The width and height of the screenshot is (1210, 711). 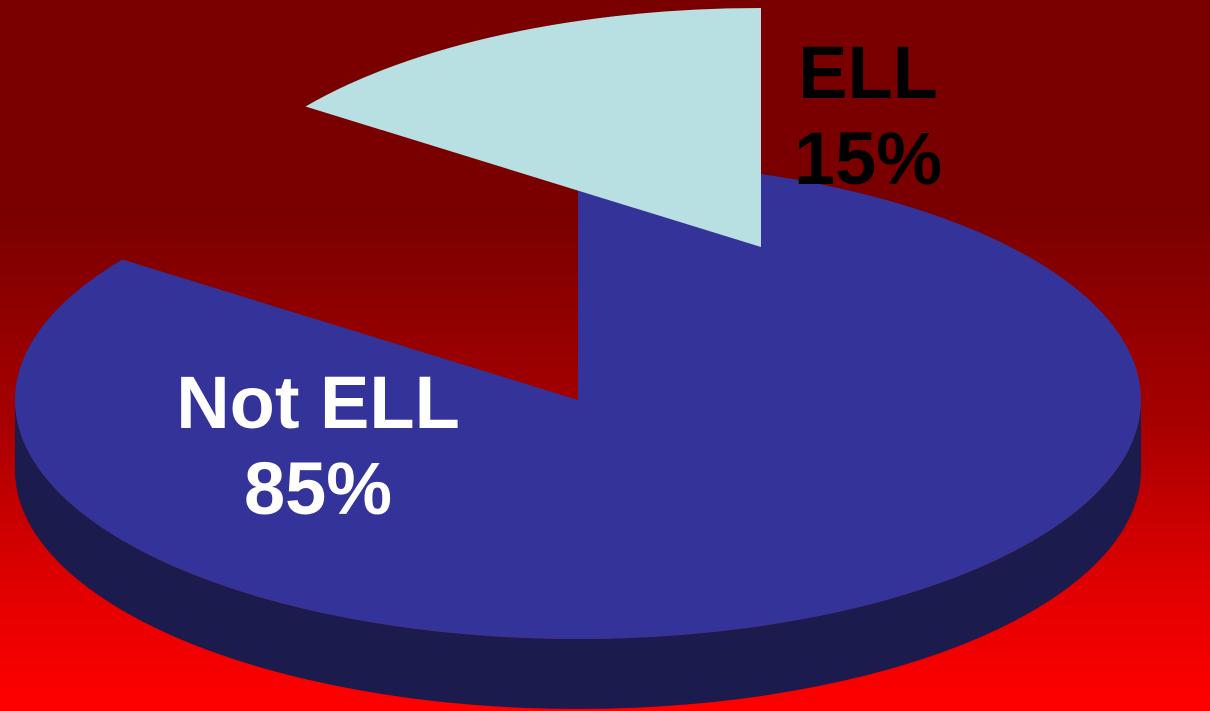 What do you see at coordinates (868, 72) in the screenshot?
I see `slice-label-ell: ELL` at bounding box center [868, 72].